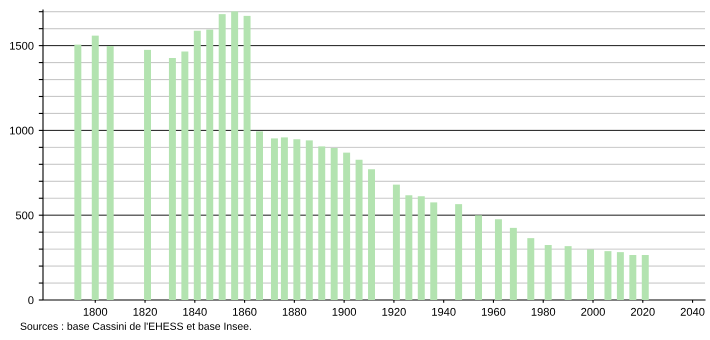 This screenshot has width=710, height=340. I want to click on source-note: Sources : base Cassini de l'EHESS et base Insee., so click(135, 326).